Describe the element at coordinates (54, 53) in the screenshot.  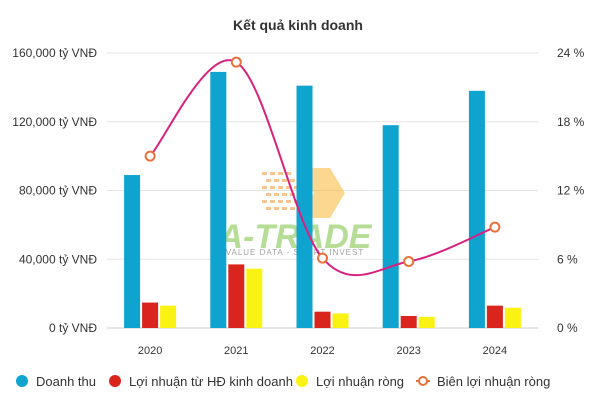
I see `y-left-tick-label: 160,000 tỷ VNĐ` at that location.